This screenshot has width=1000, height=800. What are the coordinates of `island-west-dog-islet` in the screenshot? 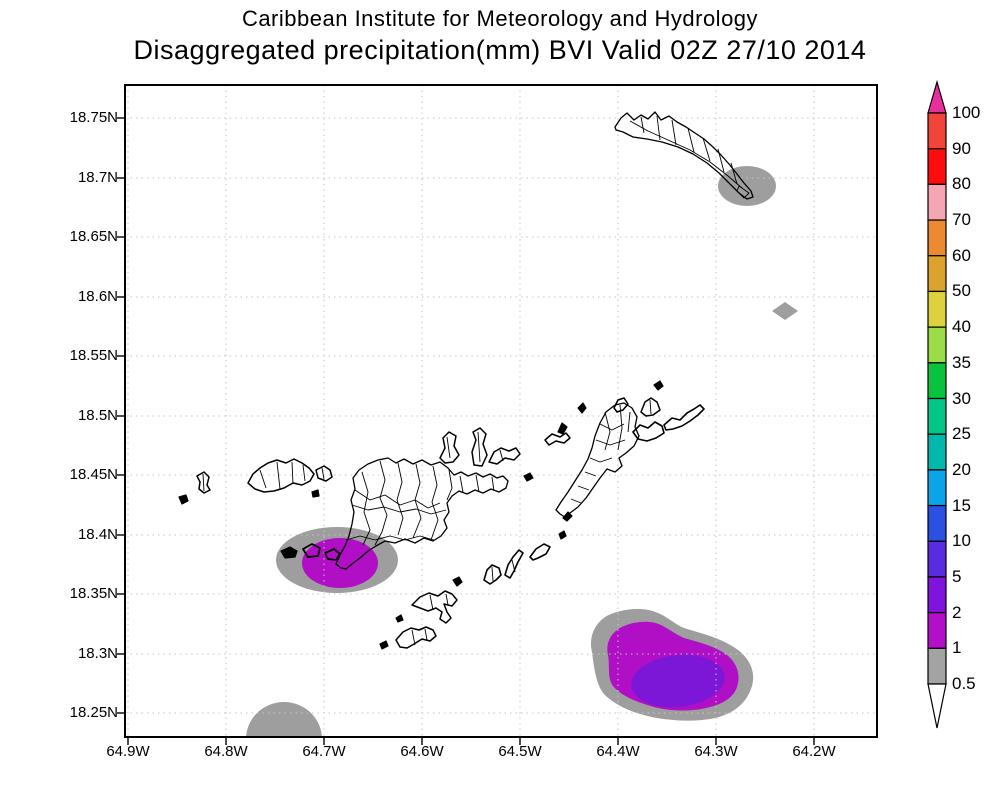 It's located at (582, 408).